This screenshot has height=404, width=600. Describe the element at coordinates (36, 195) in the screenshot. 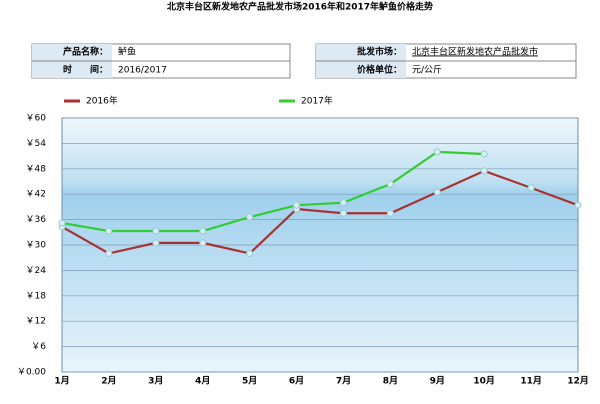

I see `y-tick-label: ￥42` at that location.